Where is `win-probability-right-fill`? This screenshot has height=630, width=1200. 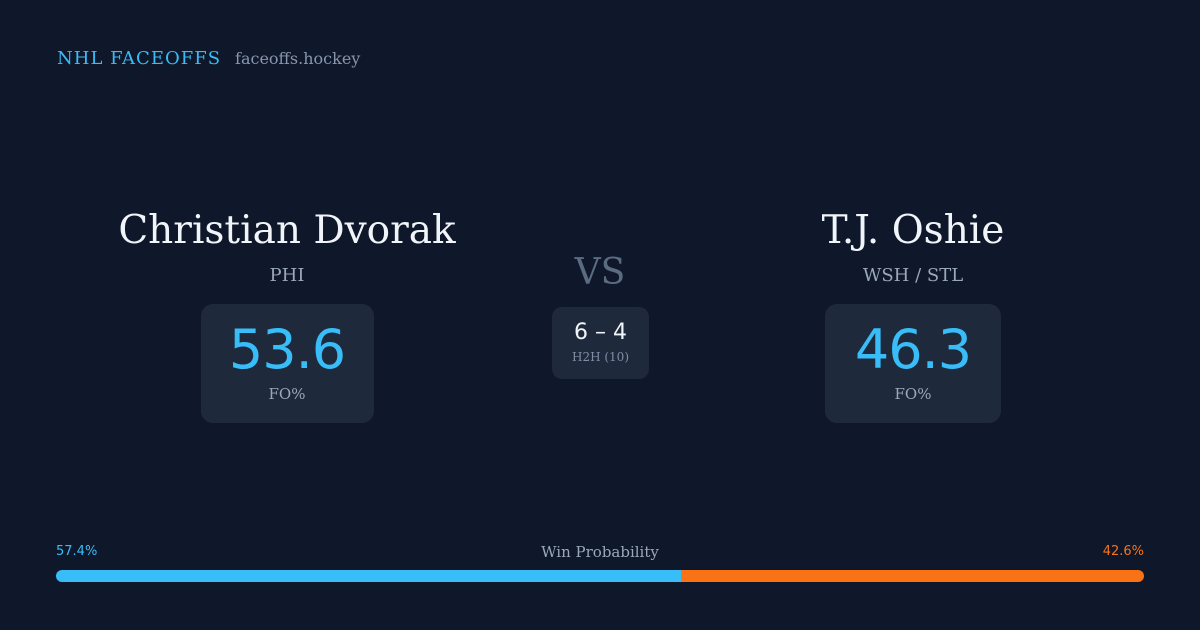 win-probability-right-fill is located at coordinates (912, 576).